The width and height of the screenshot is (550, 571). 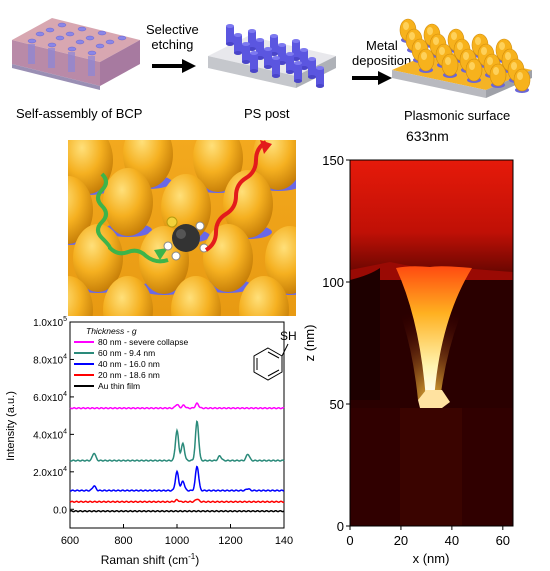 What do you see at coordinates (53, 416) in the screenshot?
I see `raman-y-axis: 0.0 2.0x10⁴ 4.0x10⁴ 6.0x10⁴ 8.0x10⁴ 1.0x10⁵` at bounding box center [53, 416].